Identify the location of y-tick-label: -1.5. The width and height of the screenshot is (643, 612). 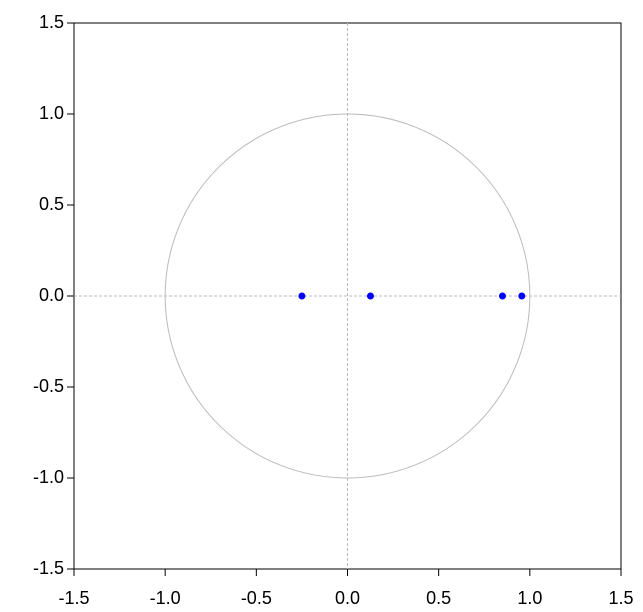
(48, 568).